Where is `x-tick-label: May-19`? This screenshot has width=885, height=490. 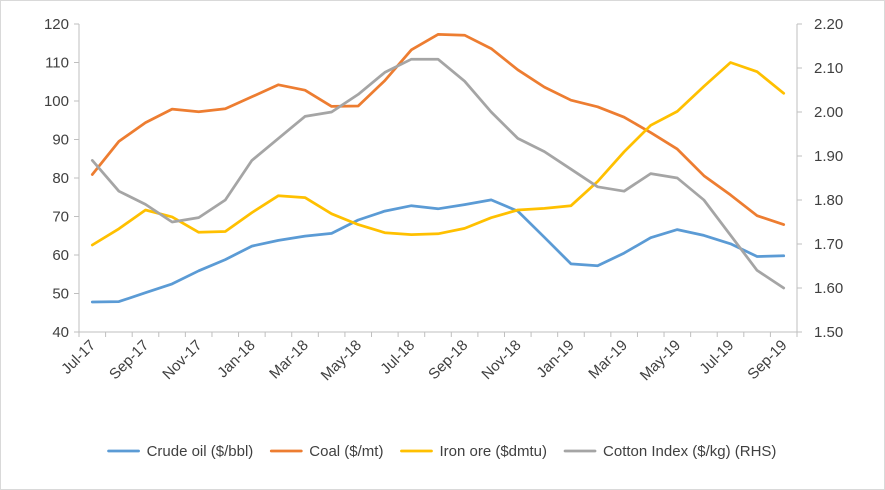
x-tick-label: May-19 is located at coordinates (660, 360).